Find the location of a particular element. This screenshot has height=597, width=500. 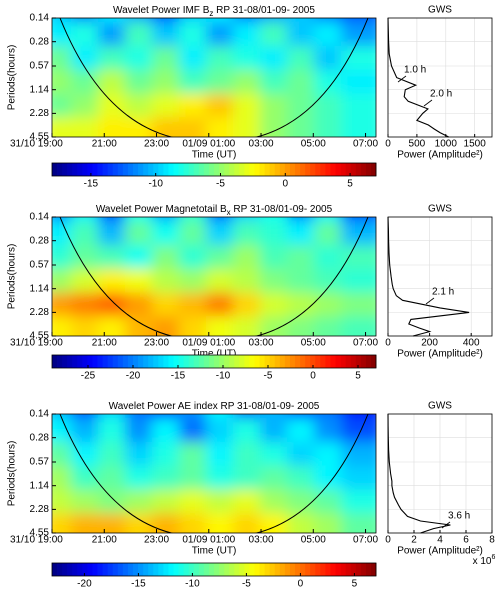

cone-of-influence is located at coordinates (214, 77).